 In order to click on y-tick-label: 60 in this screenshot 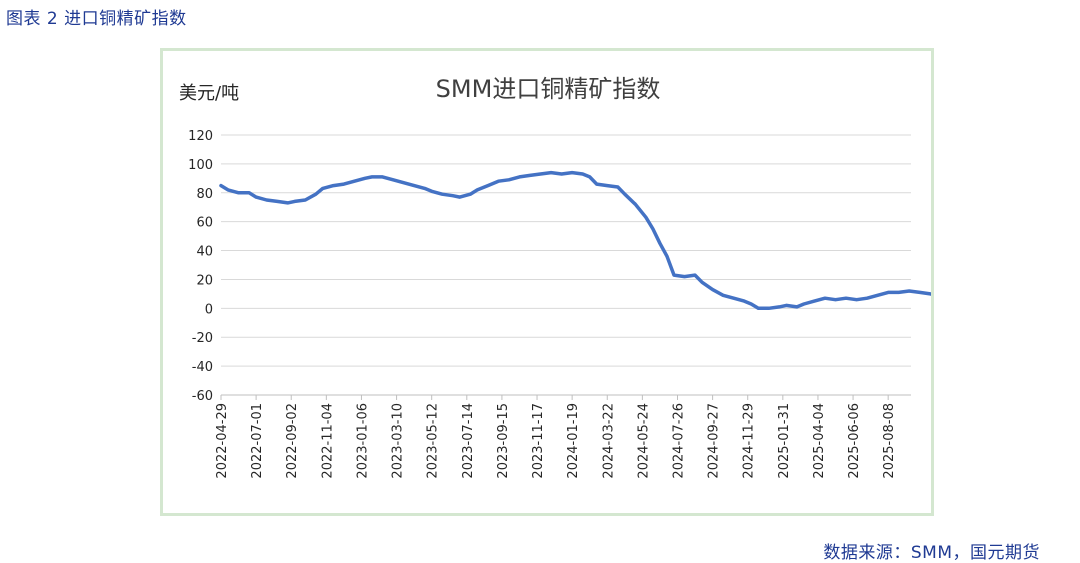, I will do `click(204, 223)`.